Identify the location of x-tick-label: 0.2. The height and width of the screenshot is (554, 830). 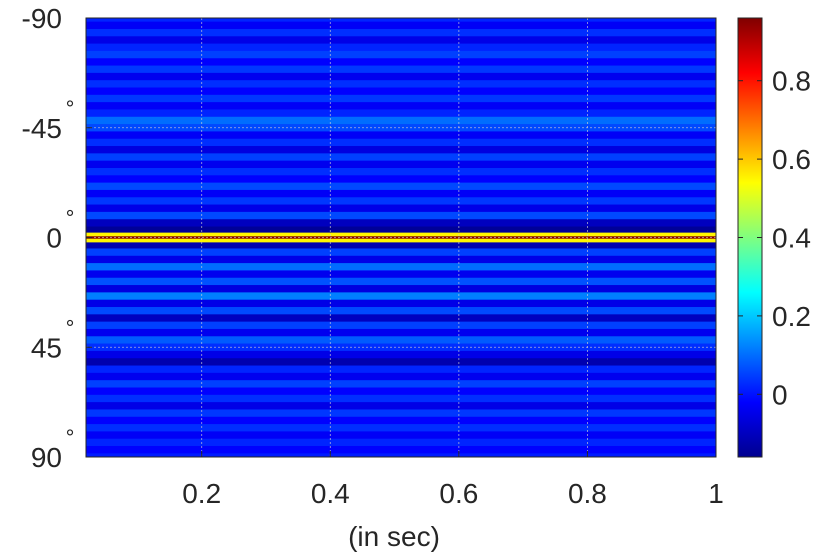
(201, 493).